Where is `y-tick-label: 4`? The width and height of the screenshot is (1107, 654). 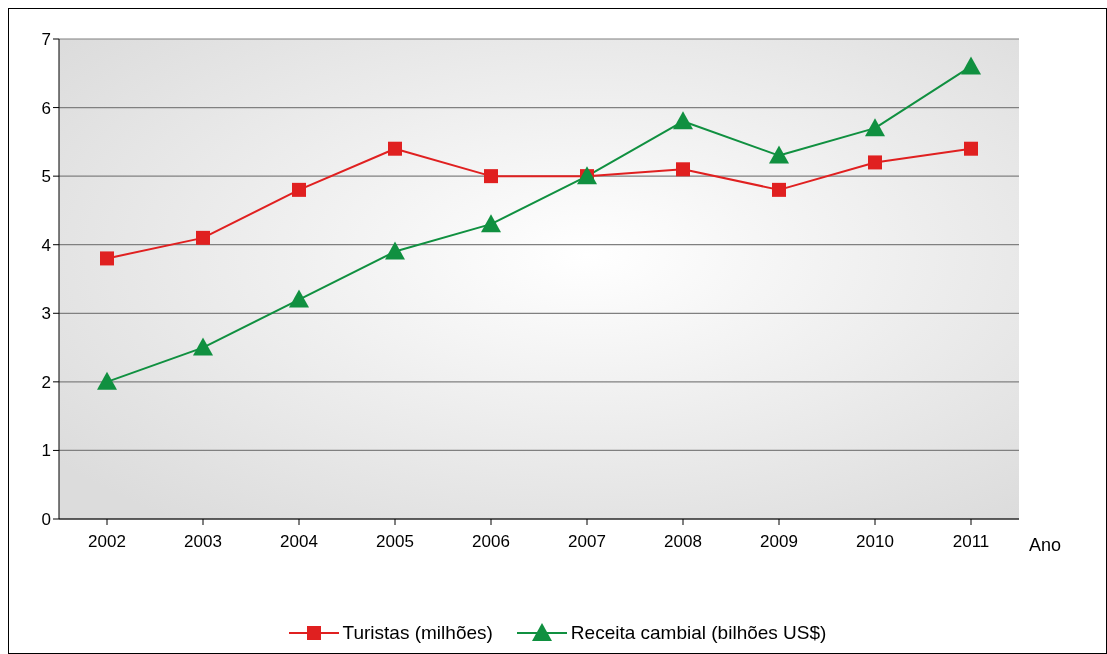
y-tick-label: 4 is located at coordinates (46, 245).